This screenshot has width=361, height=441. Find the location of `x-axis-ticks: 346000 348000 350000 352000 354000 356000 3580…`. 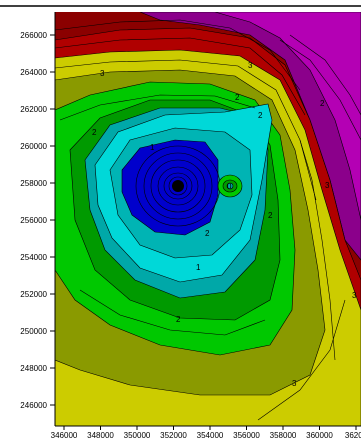

x-axis-ticks: 346000 348000 350000 352000 354000 356000 3580… is located at coordinates (206, 433).